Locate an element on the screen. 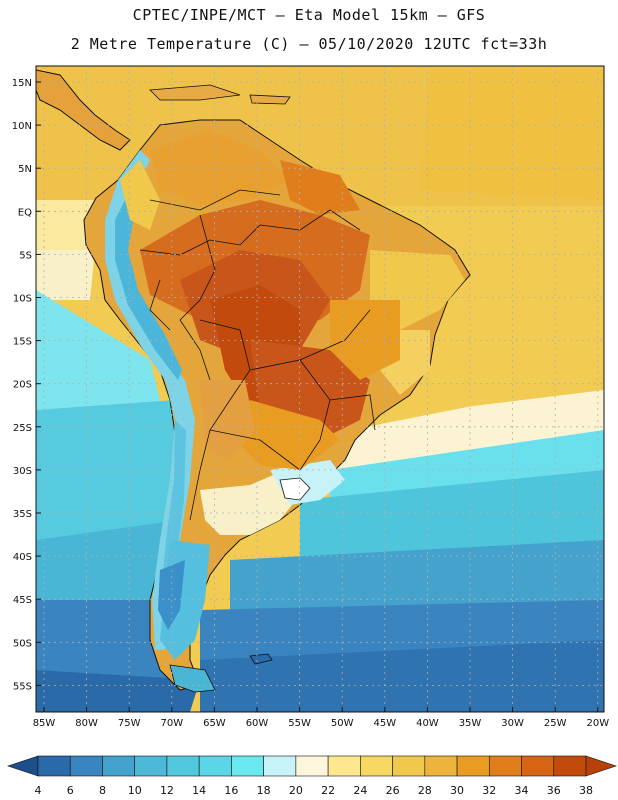 This screenshot has width=618, height=800. colorbar-tick-label: 28 is located at coordinates (425, 790).